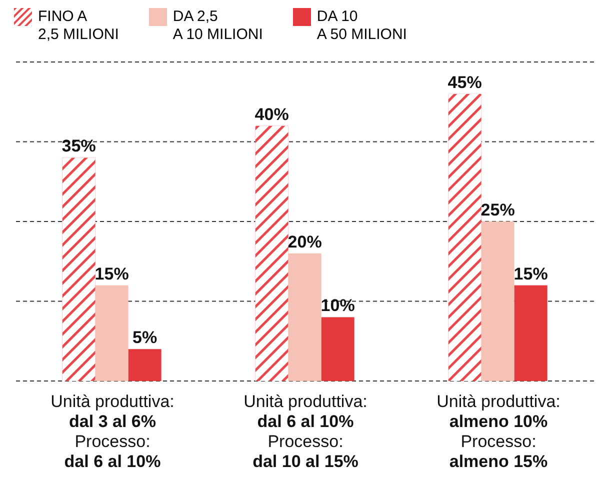  Describe the element at coordinates (78, 26) in the screenshot. I see `legend-label: FINO A 2,5 MILIONI` at that location.